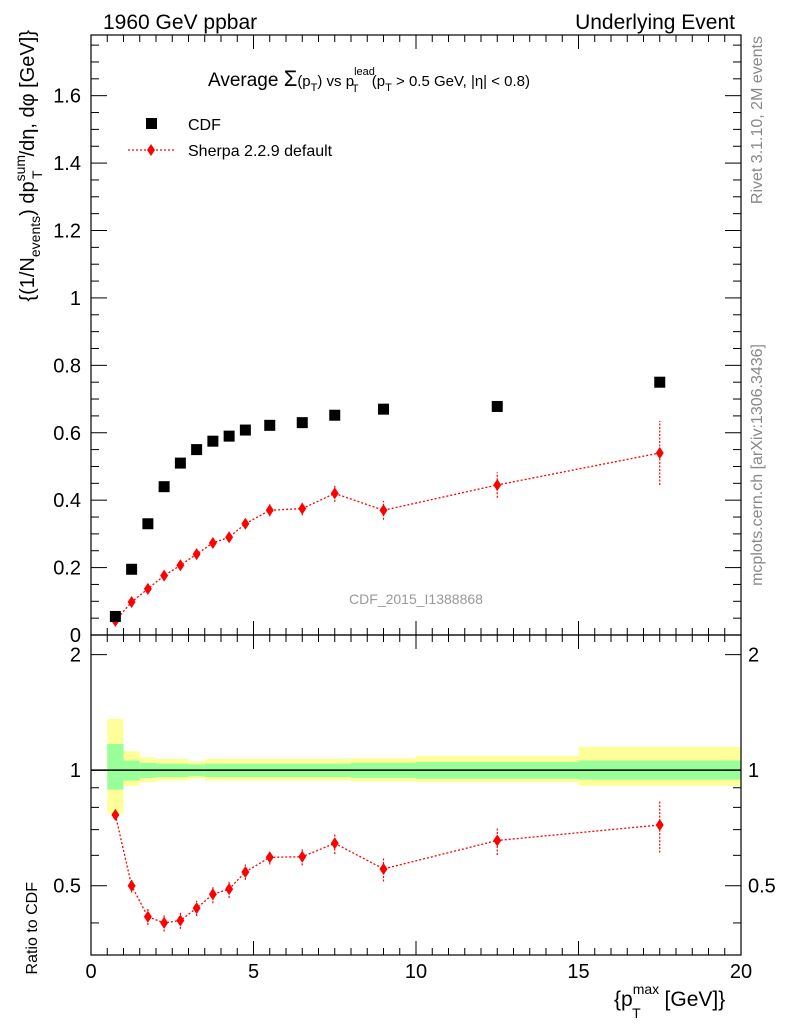 This screenshot has width=786, height=1024. I want to click on x-tick-label-1: 5, so click(253, 972).